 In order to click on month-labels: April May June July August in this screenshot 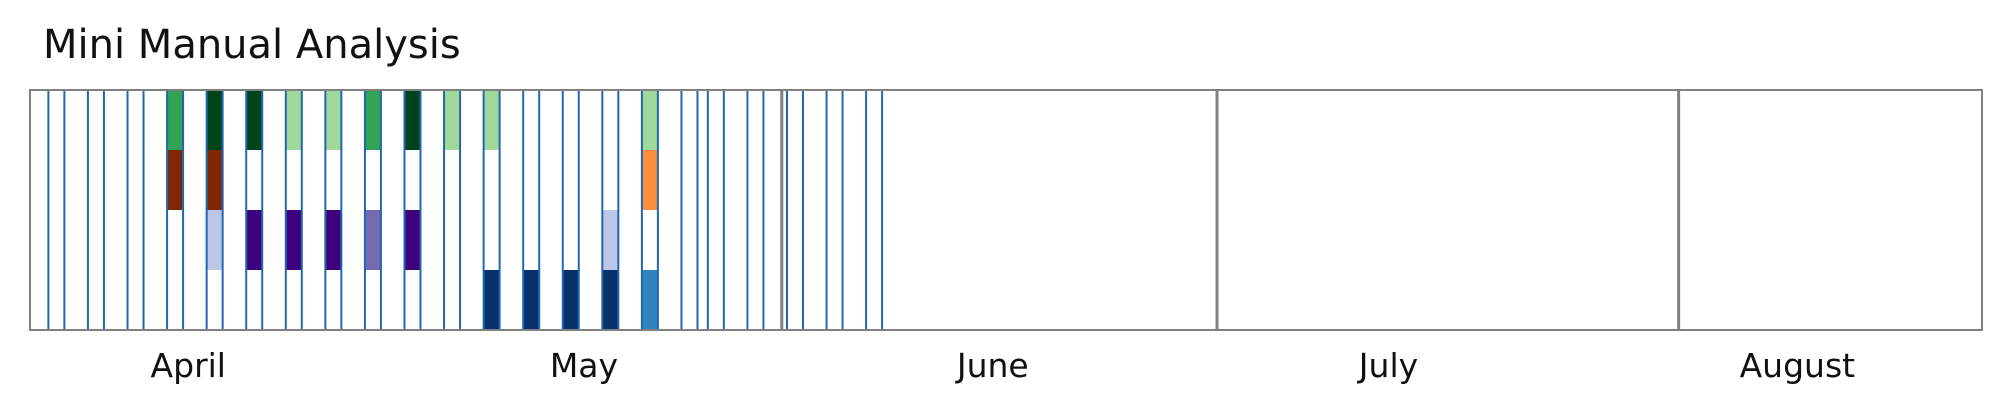, I will do `click(1003, 365)`.